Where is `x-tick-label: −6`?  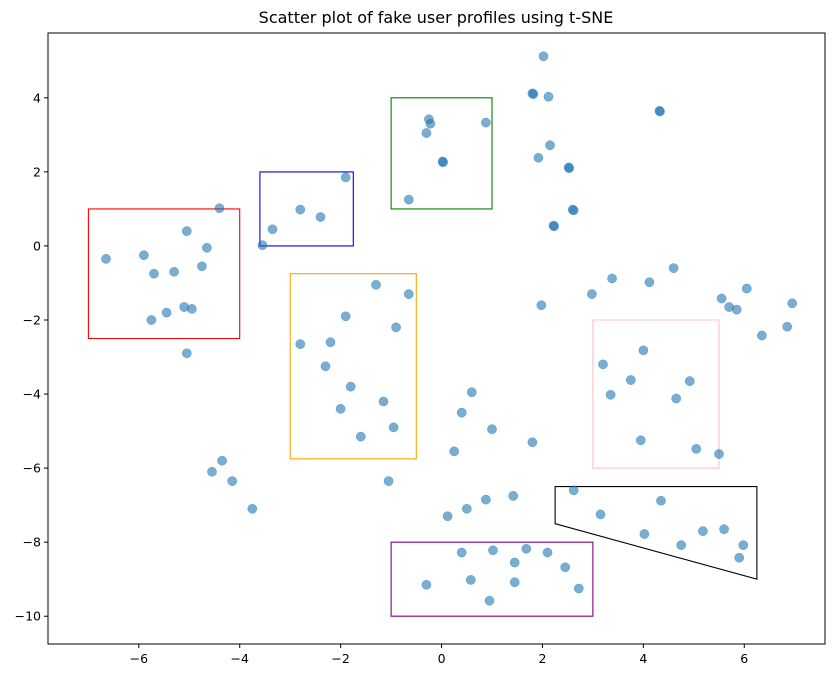
x-tick-label: −6 is located at coordinates (139, 658).